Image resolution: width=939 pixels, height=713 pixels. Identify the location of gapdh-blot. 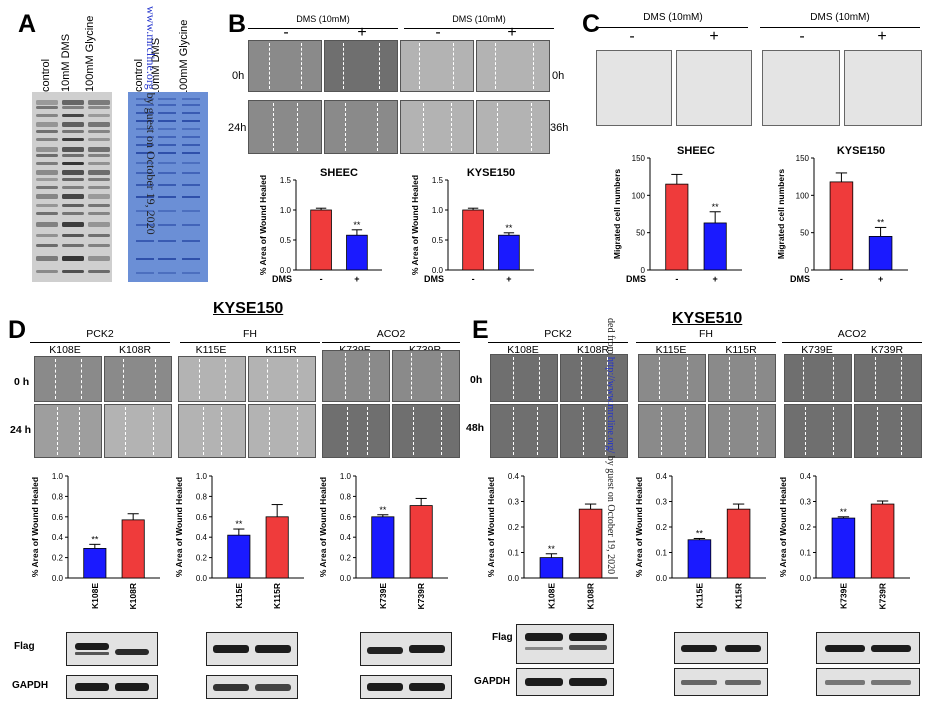
(565, 682).